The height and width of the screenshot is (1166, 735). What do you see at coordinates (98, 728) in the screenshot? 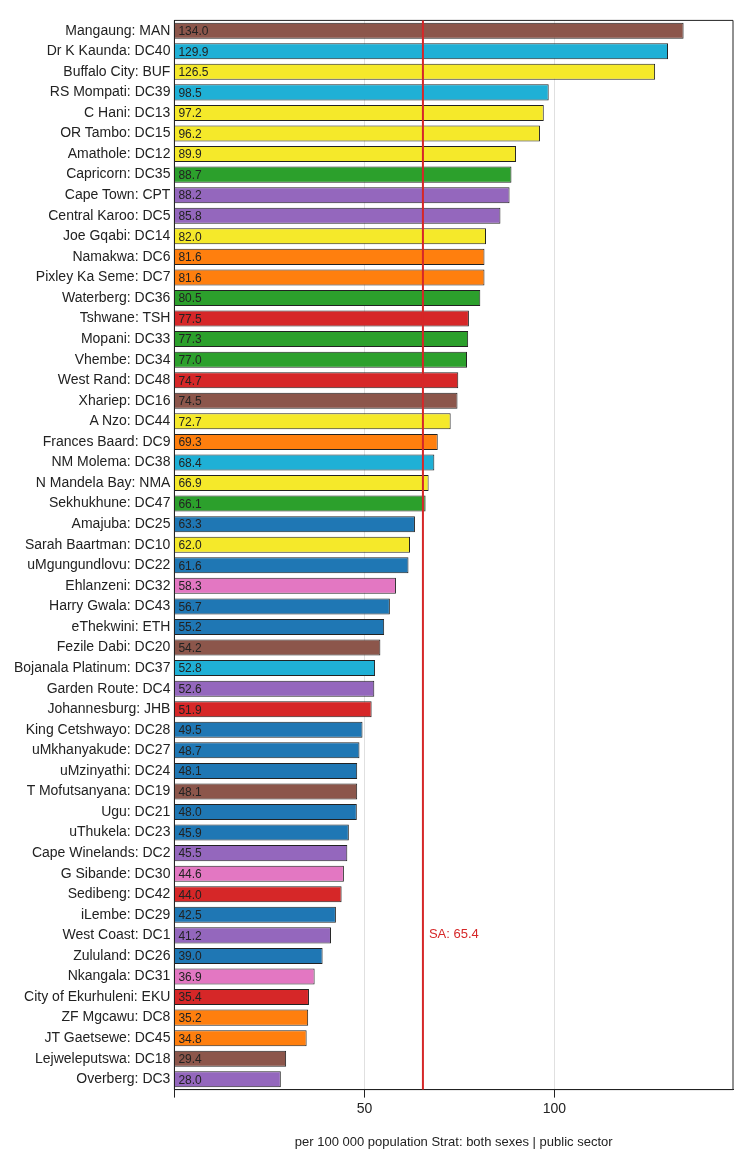
I see `y-tick-label: King Cetshwayo: DC28` at bounding box center [98, 728].